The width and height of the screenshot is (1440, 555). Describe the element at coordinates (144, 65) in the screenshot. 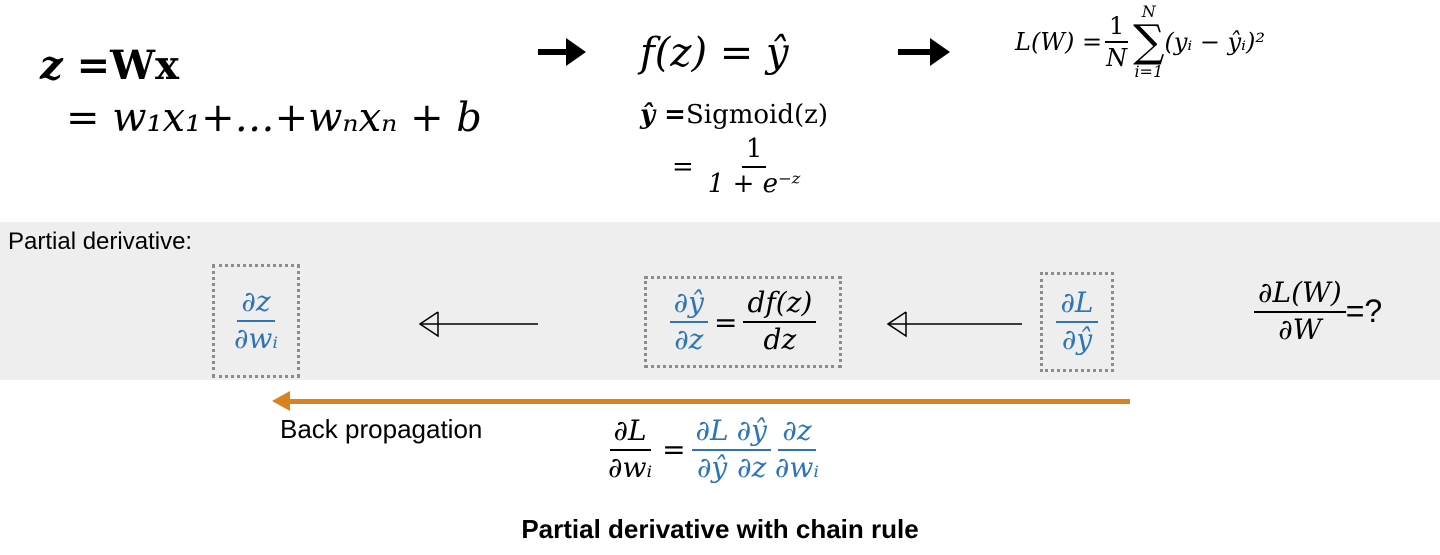

I see `wx-term: Wx` at that location.